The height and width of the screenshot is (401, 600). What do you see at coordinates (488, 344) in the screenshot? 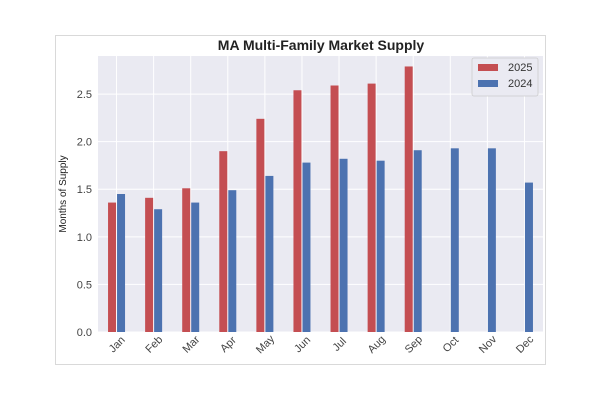
I see `x-tick-label-nov: Nov` at bounding box center [488, 344].